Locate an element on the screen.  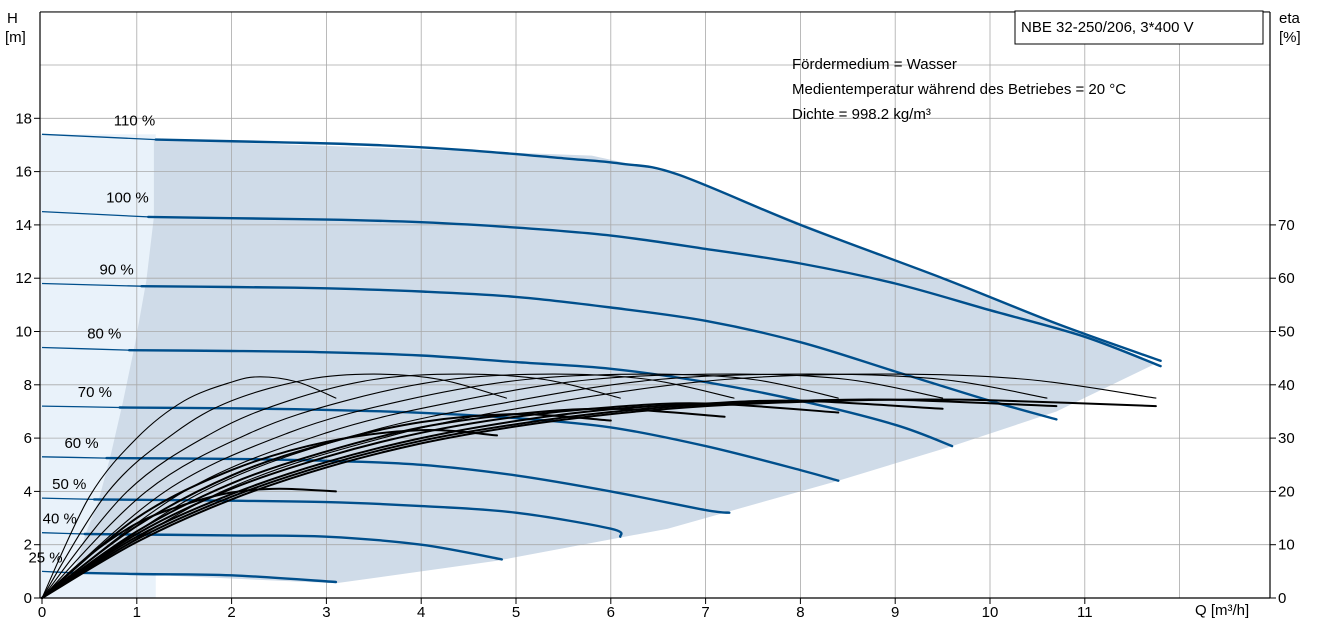
head-curve-label: 110 % is located at coordinates (134, 120).